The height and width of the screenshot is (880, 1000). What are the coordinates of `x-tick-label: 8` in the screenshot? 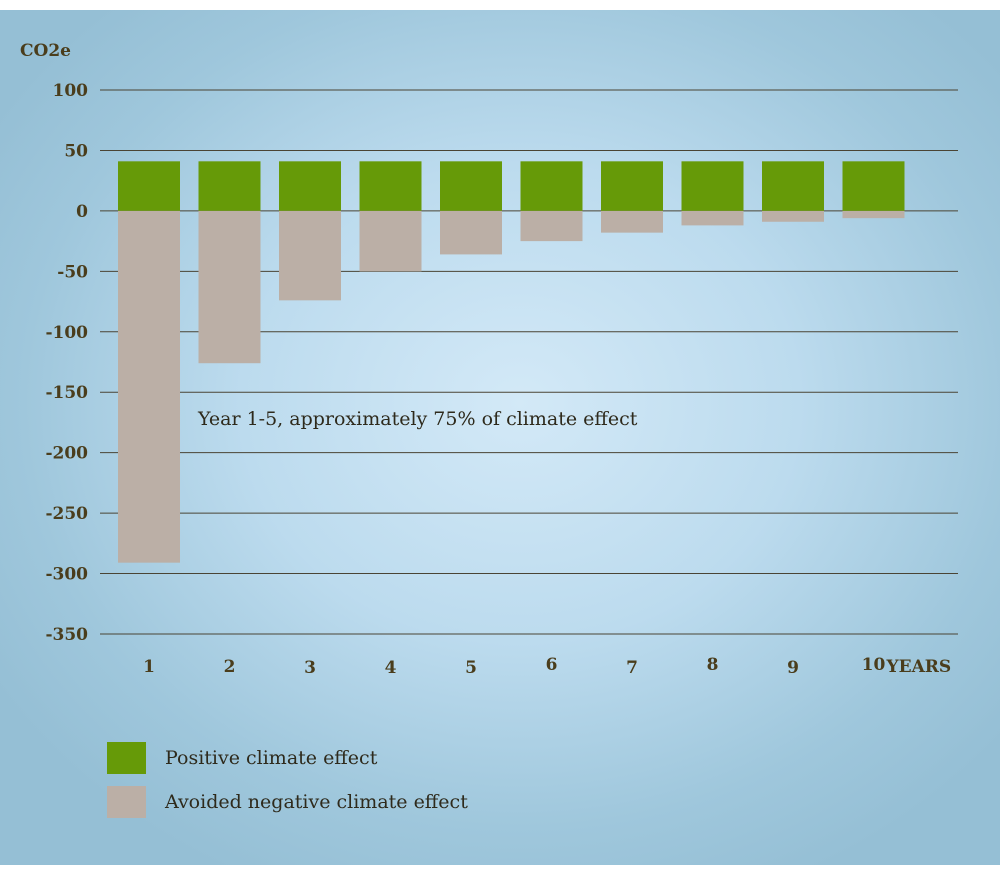 It's located at (713, 665).